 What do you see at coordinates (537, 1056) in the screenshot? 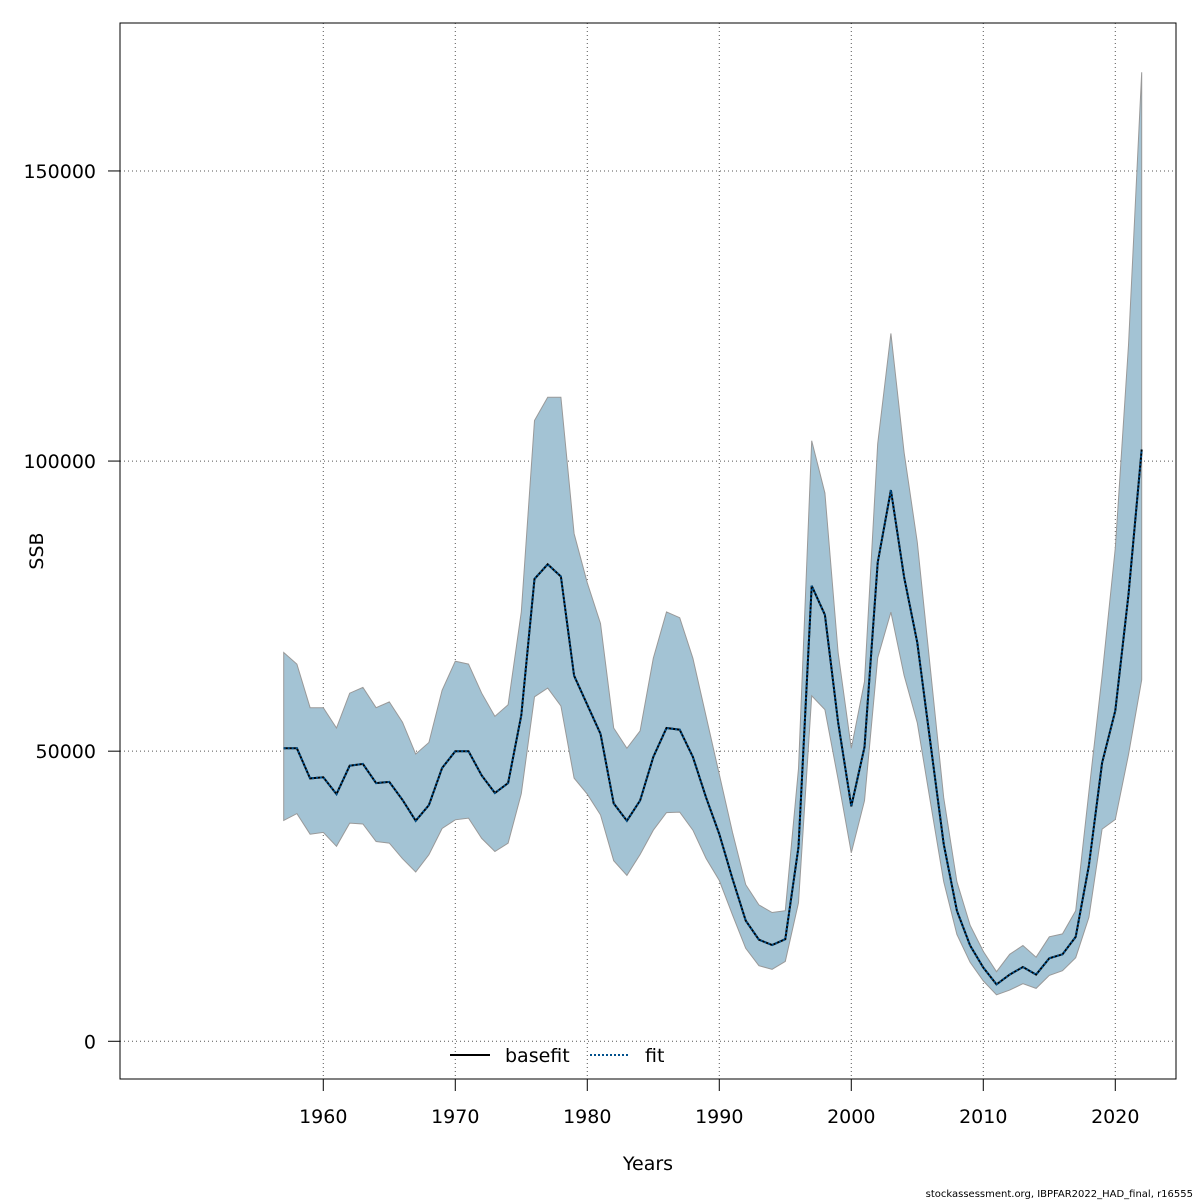
I see `legend-basefit-label: basefit` at bounding box center [537, 1056].